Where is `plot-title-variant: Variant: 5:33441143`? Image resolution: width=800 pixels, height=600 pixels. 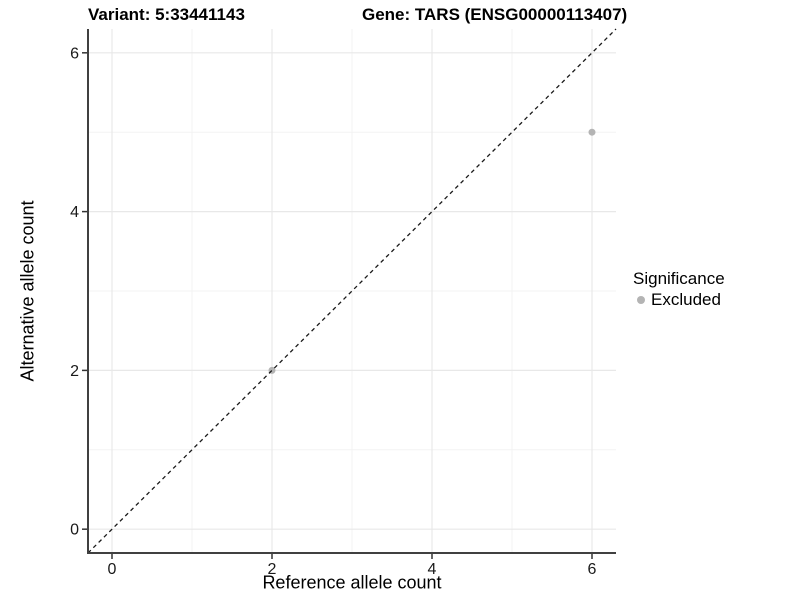 plot-title-variant: Variant: 5:33441143 is located at coordinates (166, 14).